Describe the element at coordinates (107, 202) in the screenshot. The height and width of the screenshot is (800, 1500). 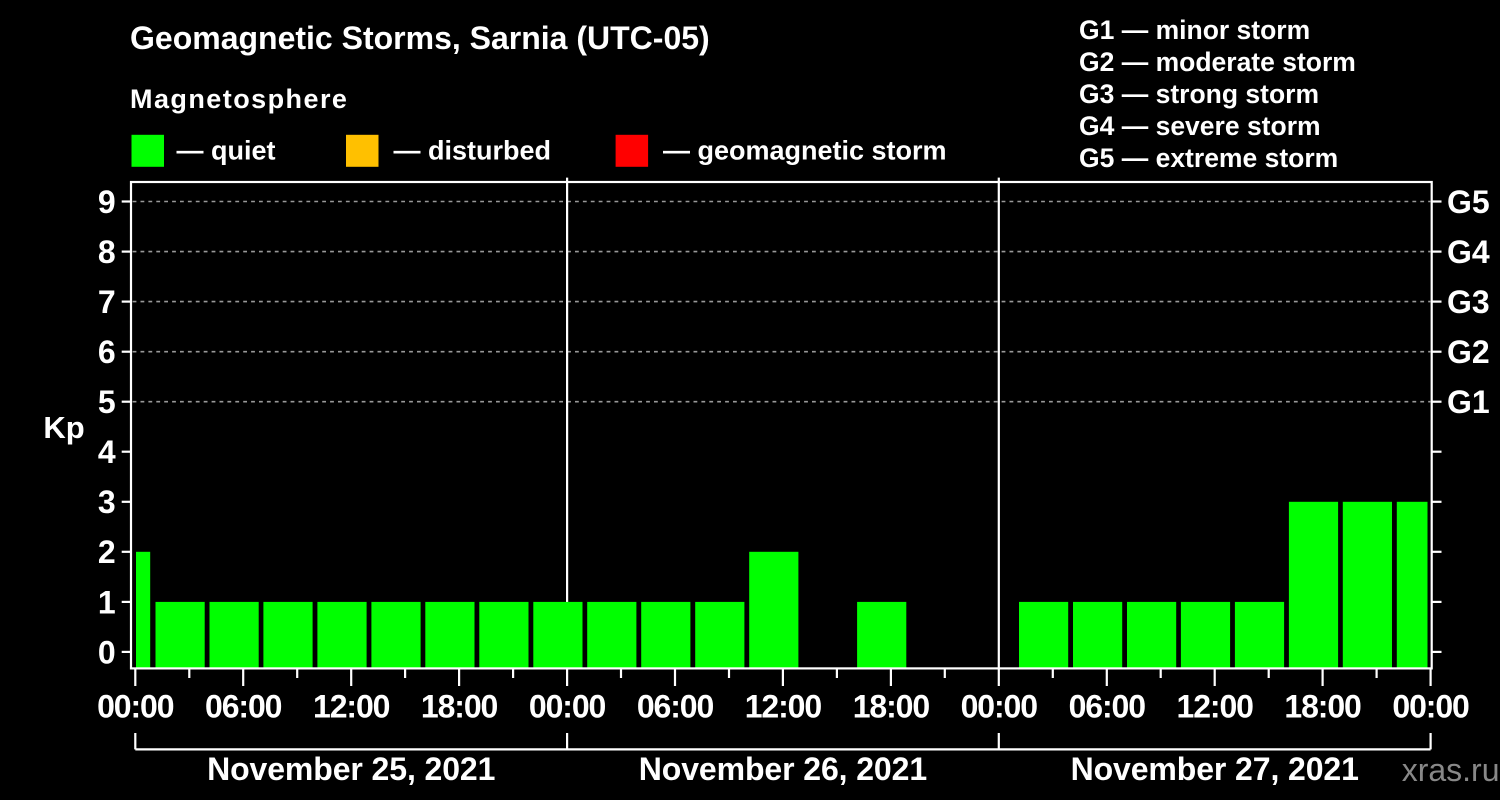
I see `svg-text: 9` at that location.